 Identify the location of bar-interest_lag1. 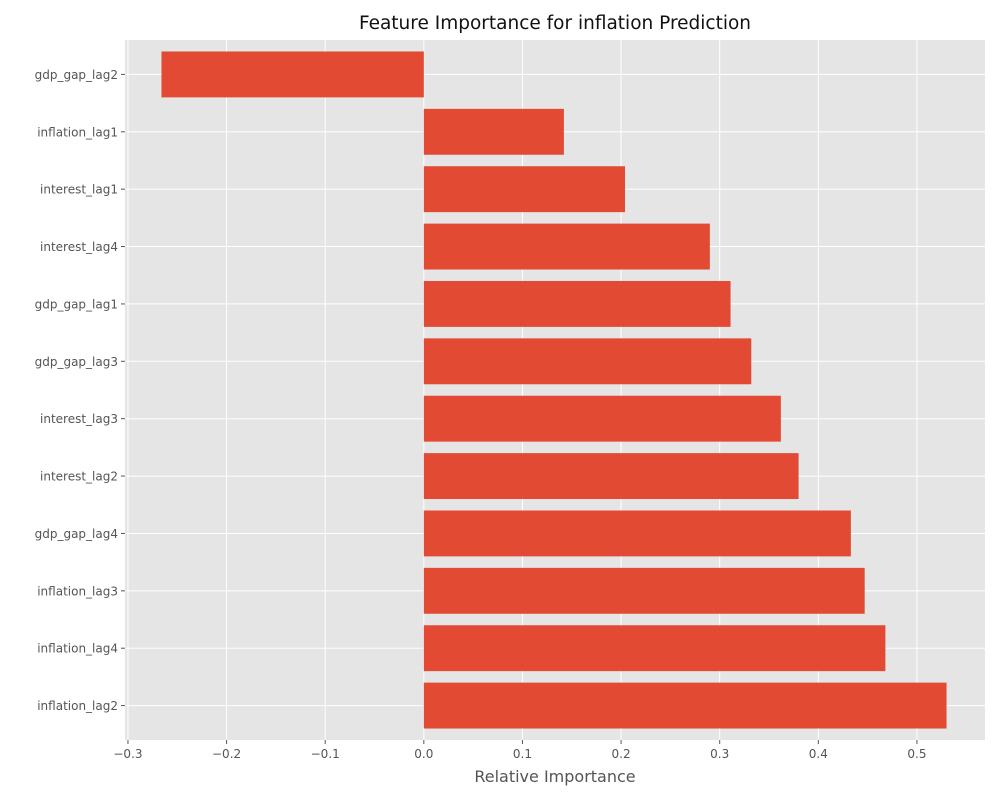
(524, 189).